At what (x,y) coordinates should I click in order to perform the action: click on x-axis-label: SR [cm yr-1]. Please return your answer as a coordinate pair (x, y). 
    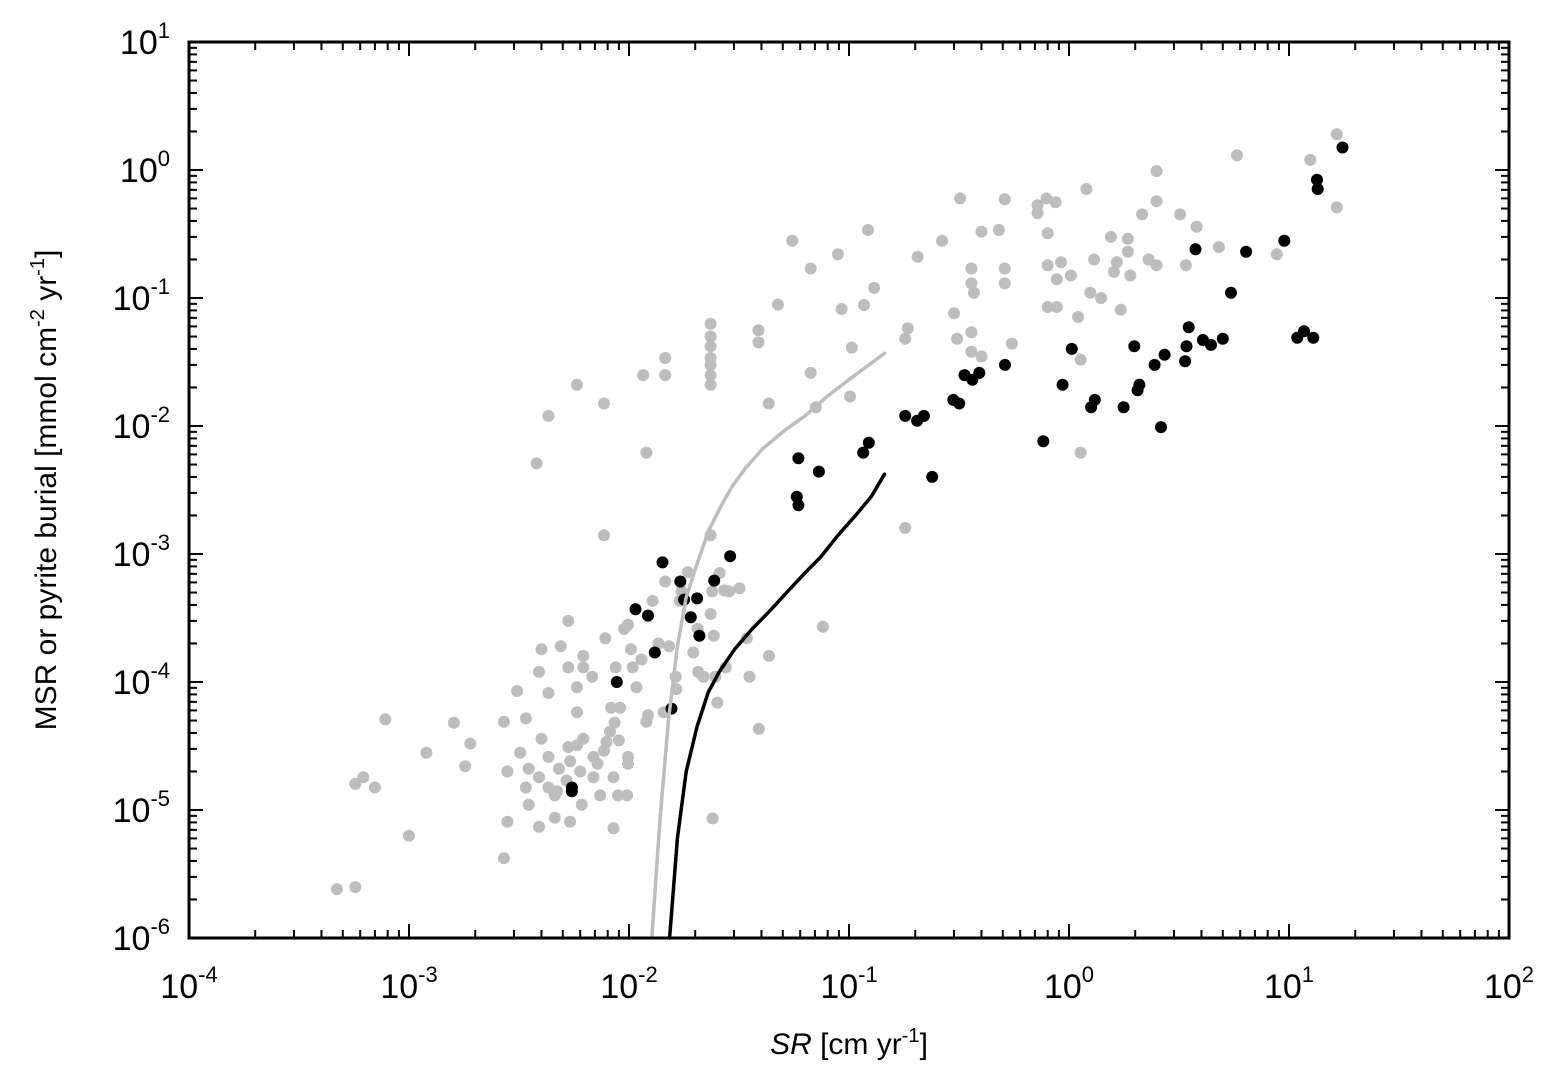
    Looking at the image, I should click on (849, 1043).